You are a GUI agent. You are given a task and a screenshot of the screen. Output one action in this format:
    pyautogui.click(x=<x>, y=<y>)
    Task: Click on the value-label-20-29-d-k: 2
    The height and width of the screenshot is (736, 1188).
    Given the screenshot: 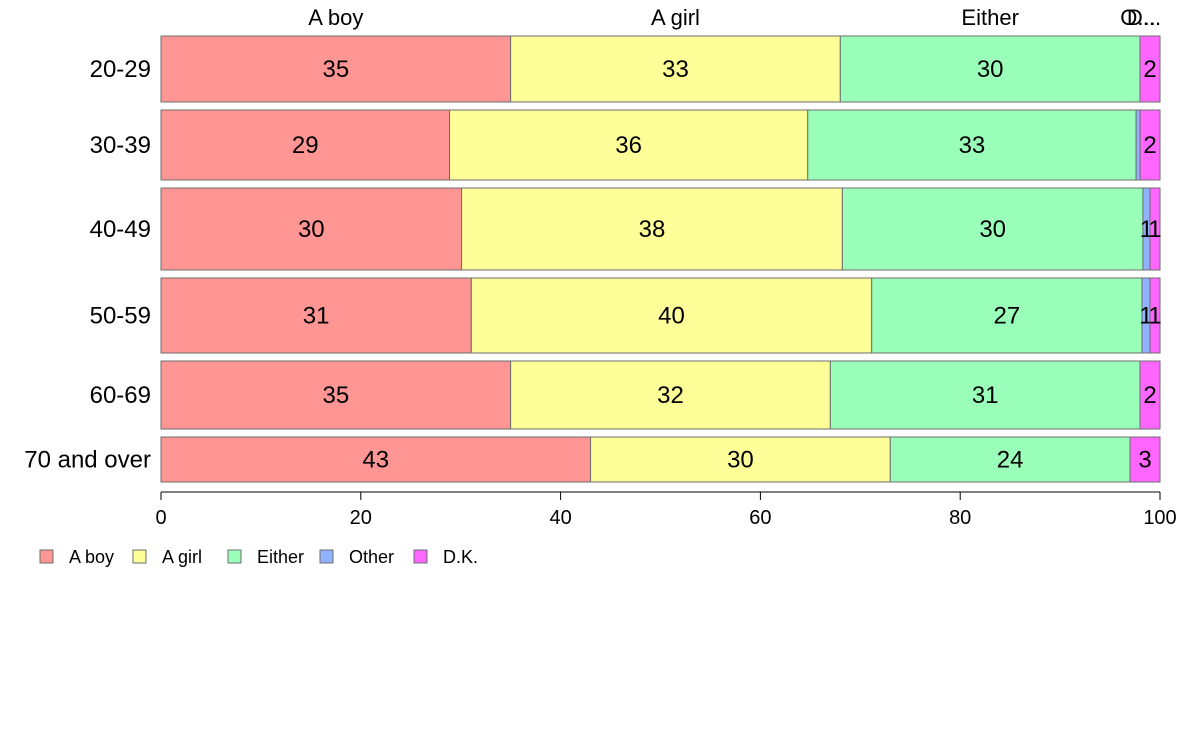 What is the action you would take?
    pyautogui.click(x=1149, y=69)
    